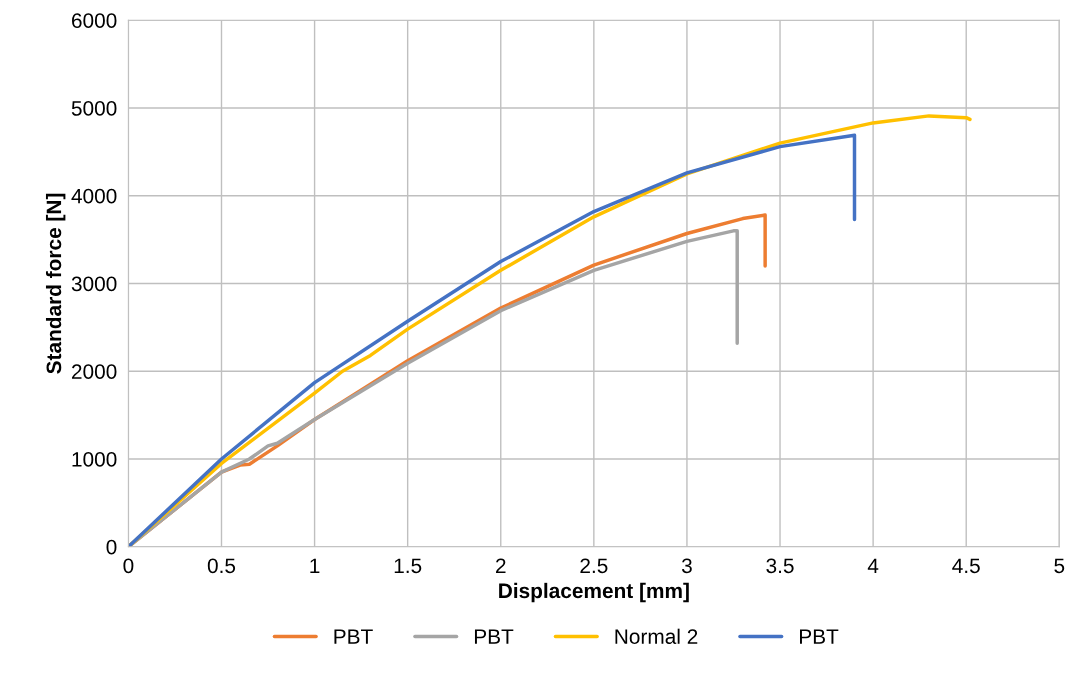  What do you see at coordinates (128, 566) in the screenshot?
I see `x-tick-label: 0` at bounding box center [128, 566].